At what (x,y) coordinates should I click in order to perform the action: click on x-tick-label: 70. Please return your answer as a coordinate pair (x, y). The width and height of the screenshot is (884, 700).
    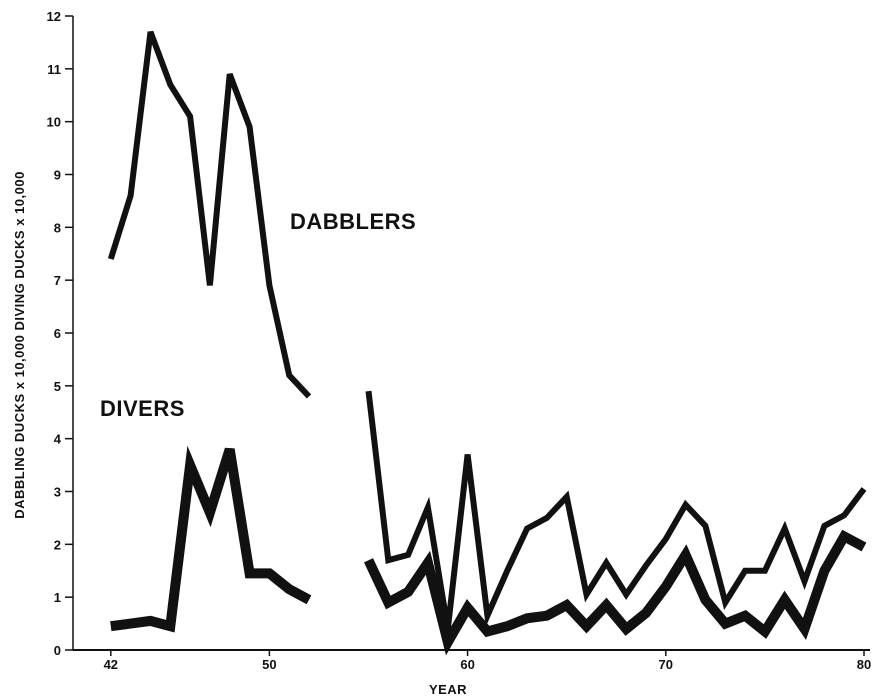
    Looking at the image, I should click on (666, 664).